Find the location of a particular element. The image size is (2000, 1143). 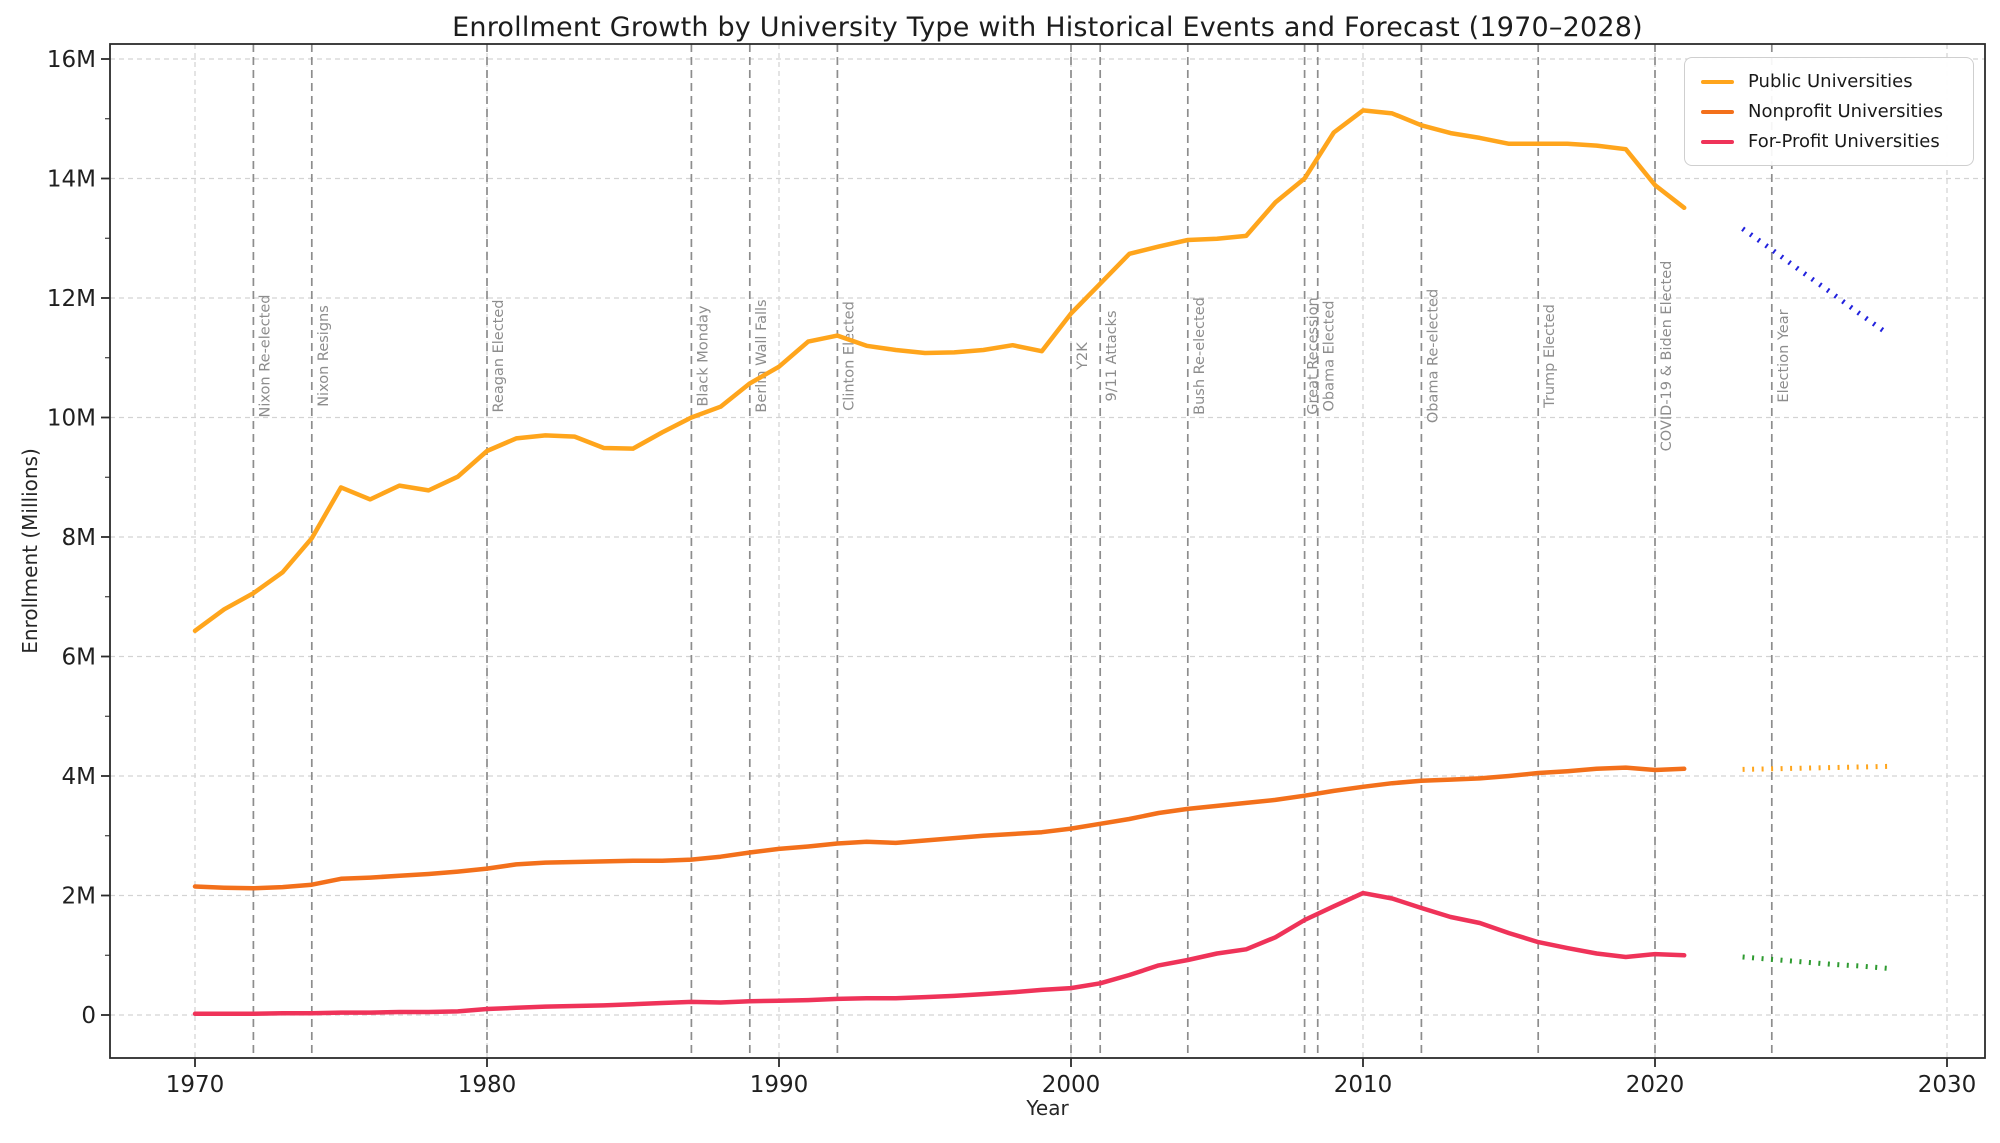

legend-swatch-nonprofit-universities is located at coordinates (1717, 111).